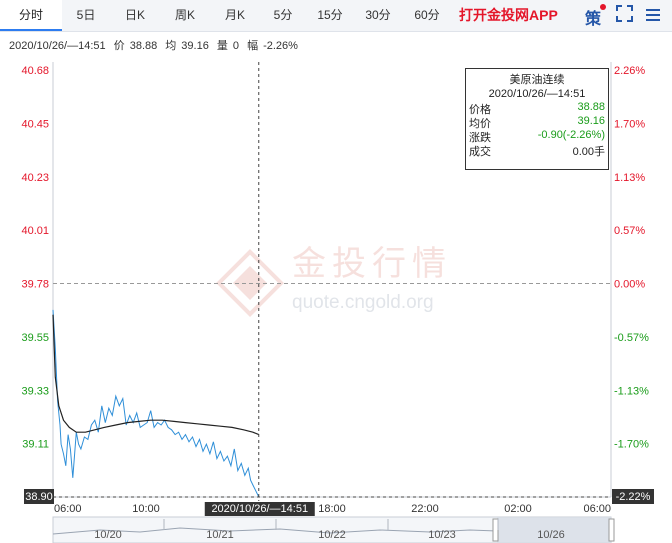  Describe the element at coordinates (611, 530) in the screenshot. I see `navigator-right-handle` at that location.